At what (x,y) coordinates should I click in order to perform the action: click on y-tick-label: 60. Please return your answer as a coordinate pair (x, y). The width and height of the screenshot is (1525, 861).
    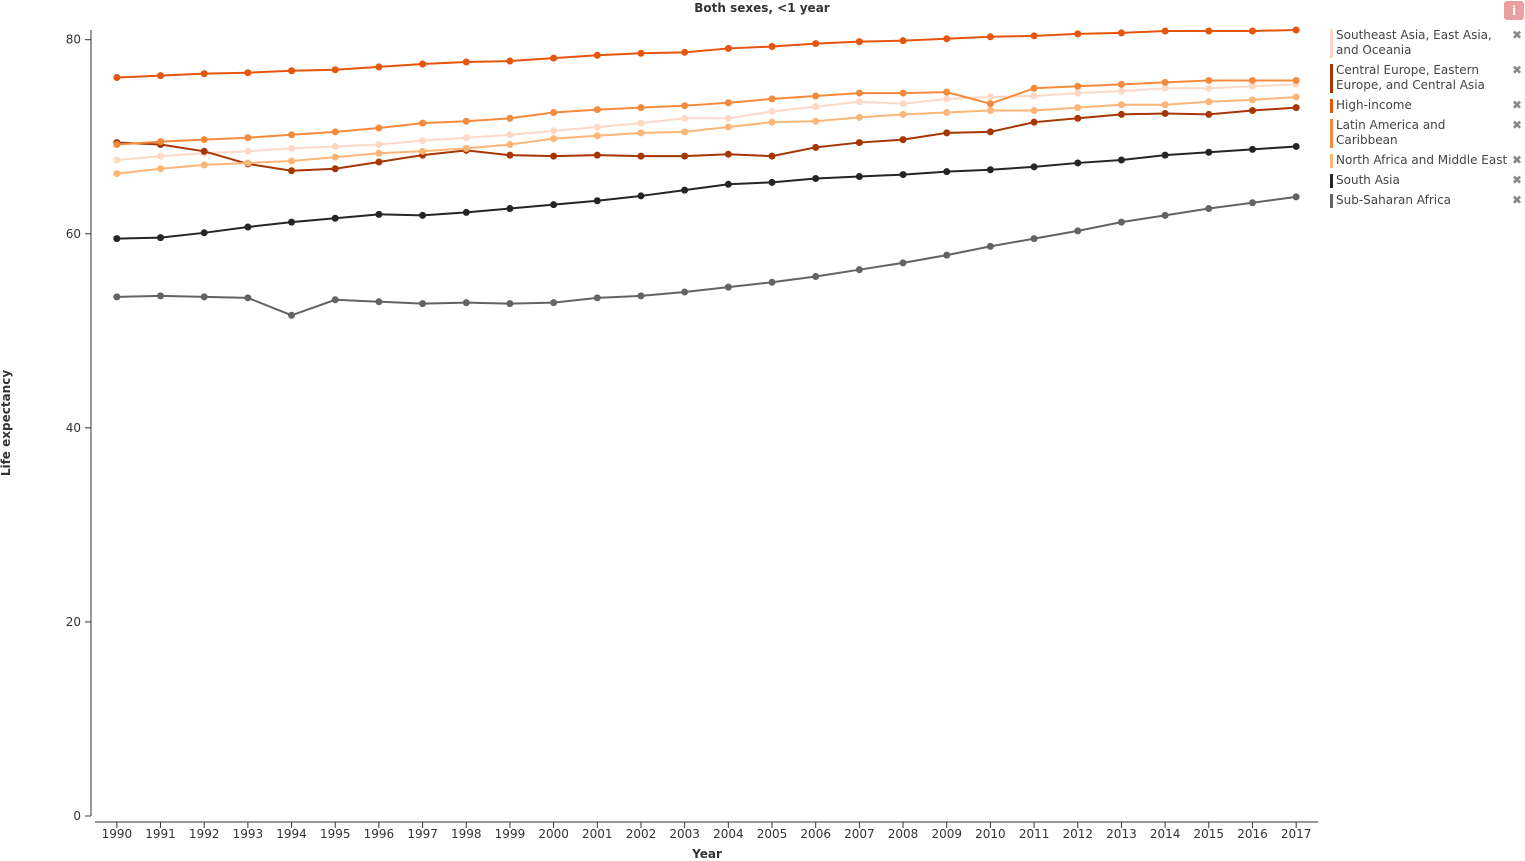
    Looking at the image, I should click on (73, 234).